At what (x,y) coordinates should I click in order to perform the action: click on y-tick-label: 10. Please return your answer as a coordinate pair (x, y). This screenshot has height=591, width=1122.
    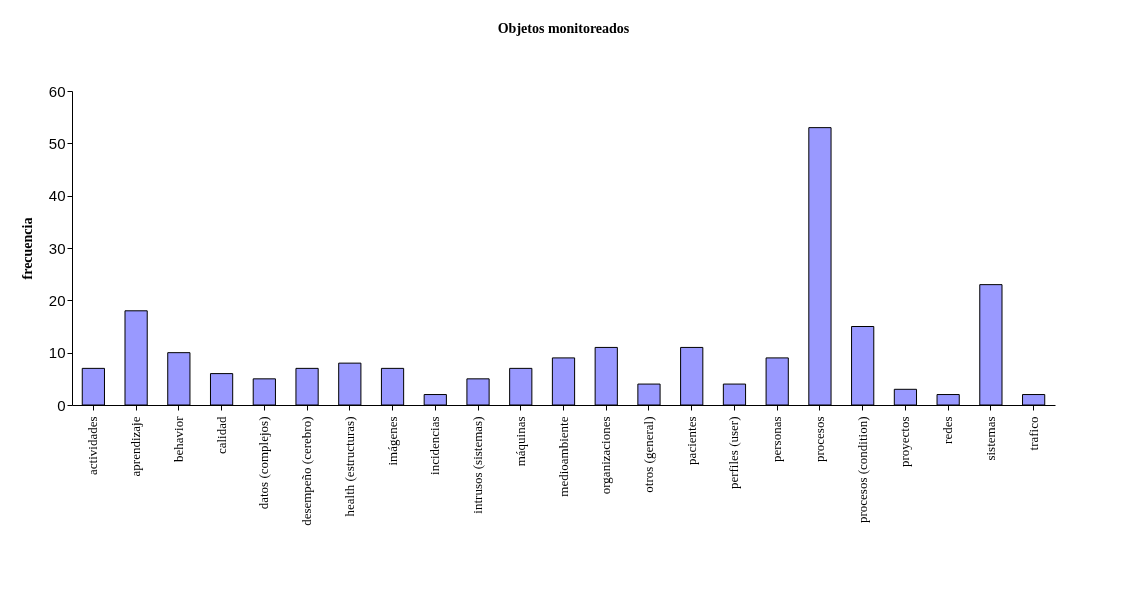
    Looking at the image, I should click on (57, 353).